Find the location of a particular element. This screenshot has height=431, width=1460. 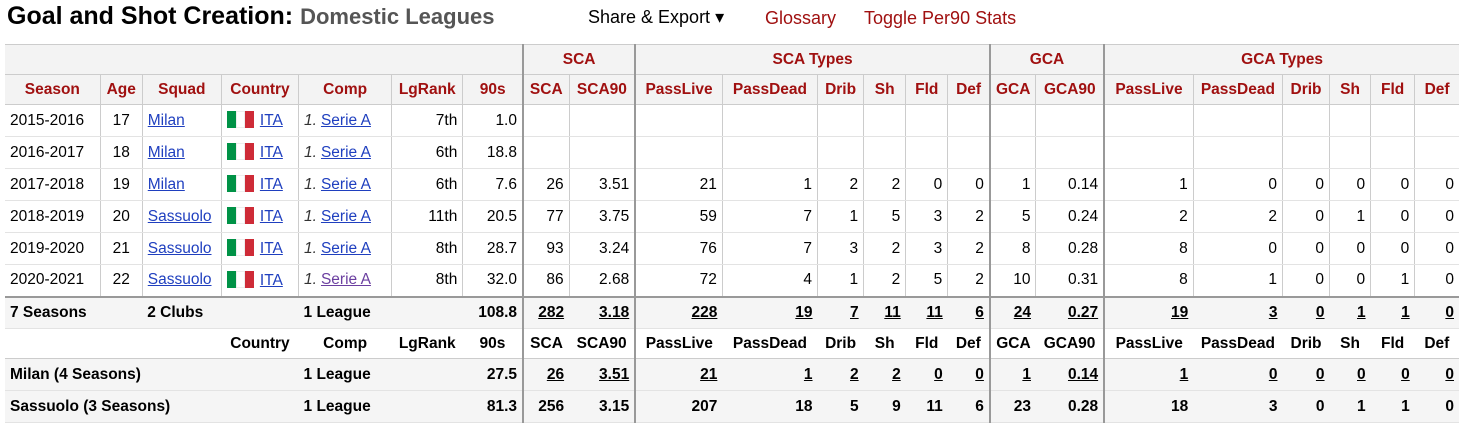

club-g-sh-value: 0 is located at coordinates (1361, 374).